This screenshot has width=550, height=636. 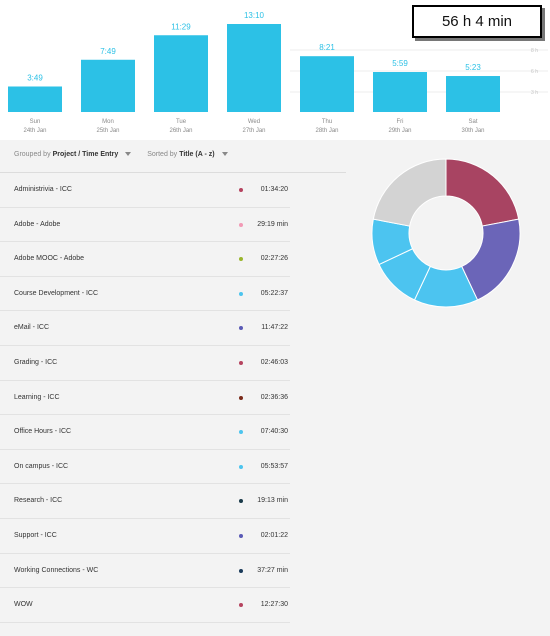 What do you see at coordinates (35, 77) in the screenshot?
I see `bar-value-label: 3:49` at bounding box center [35, 77].